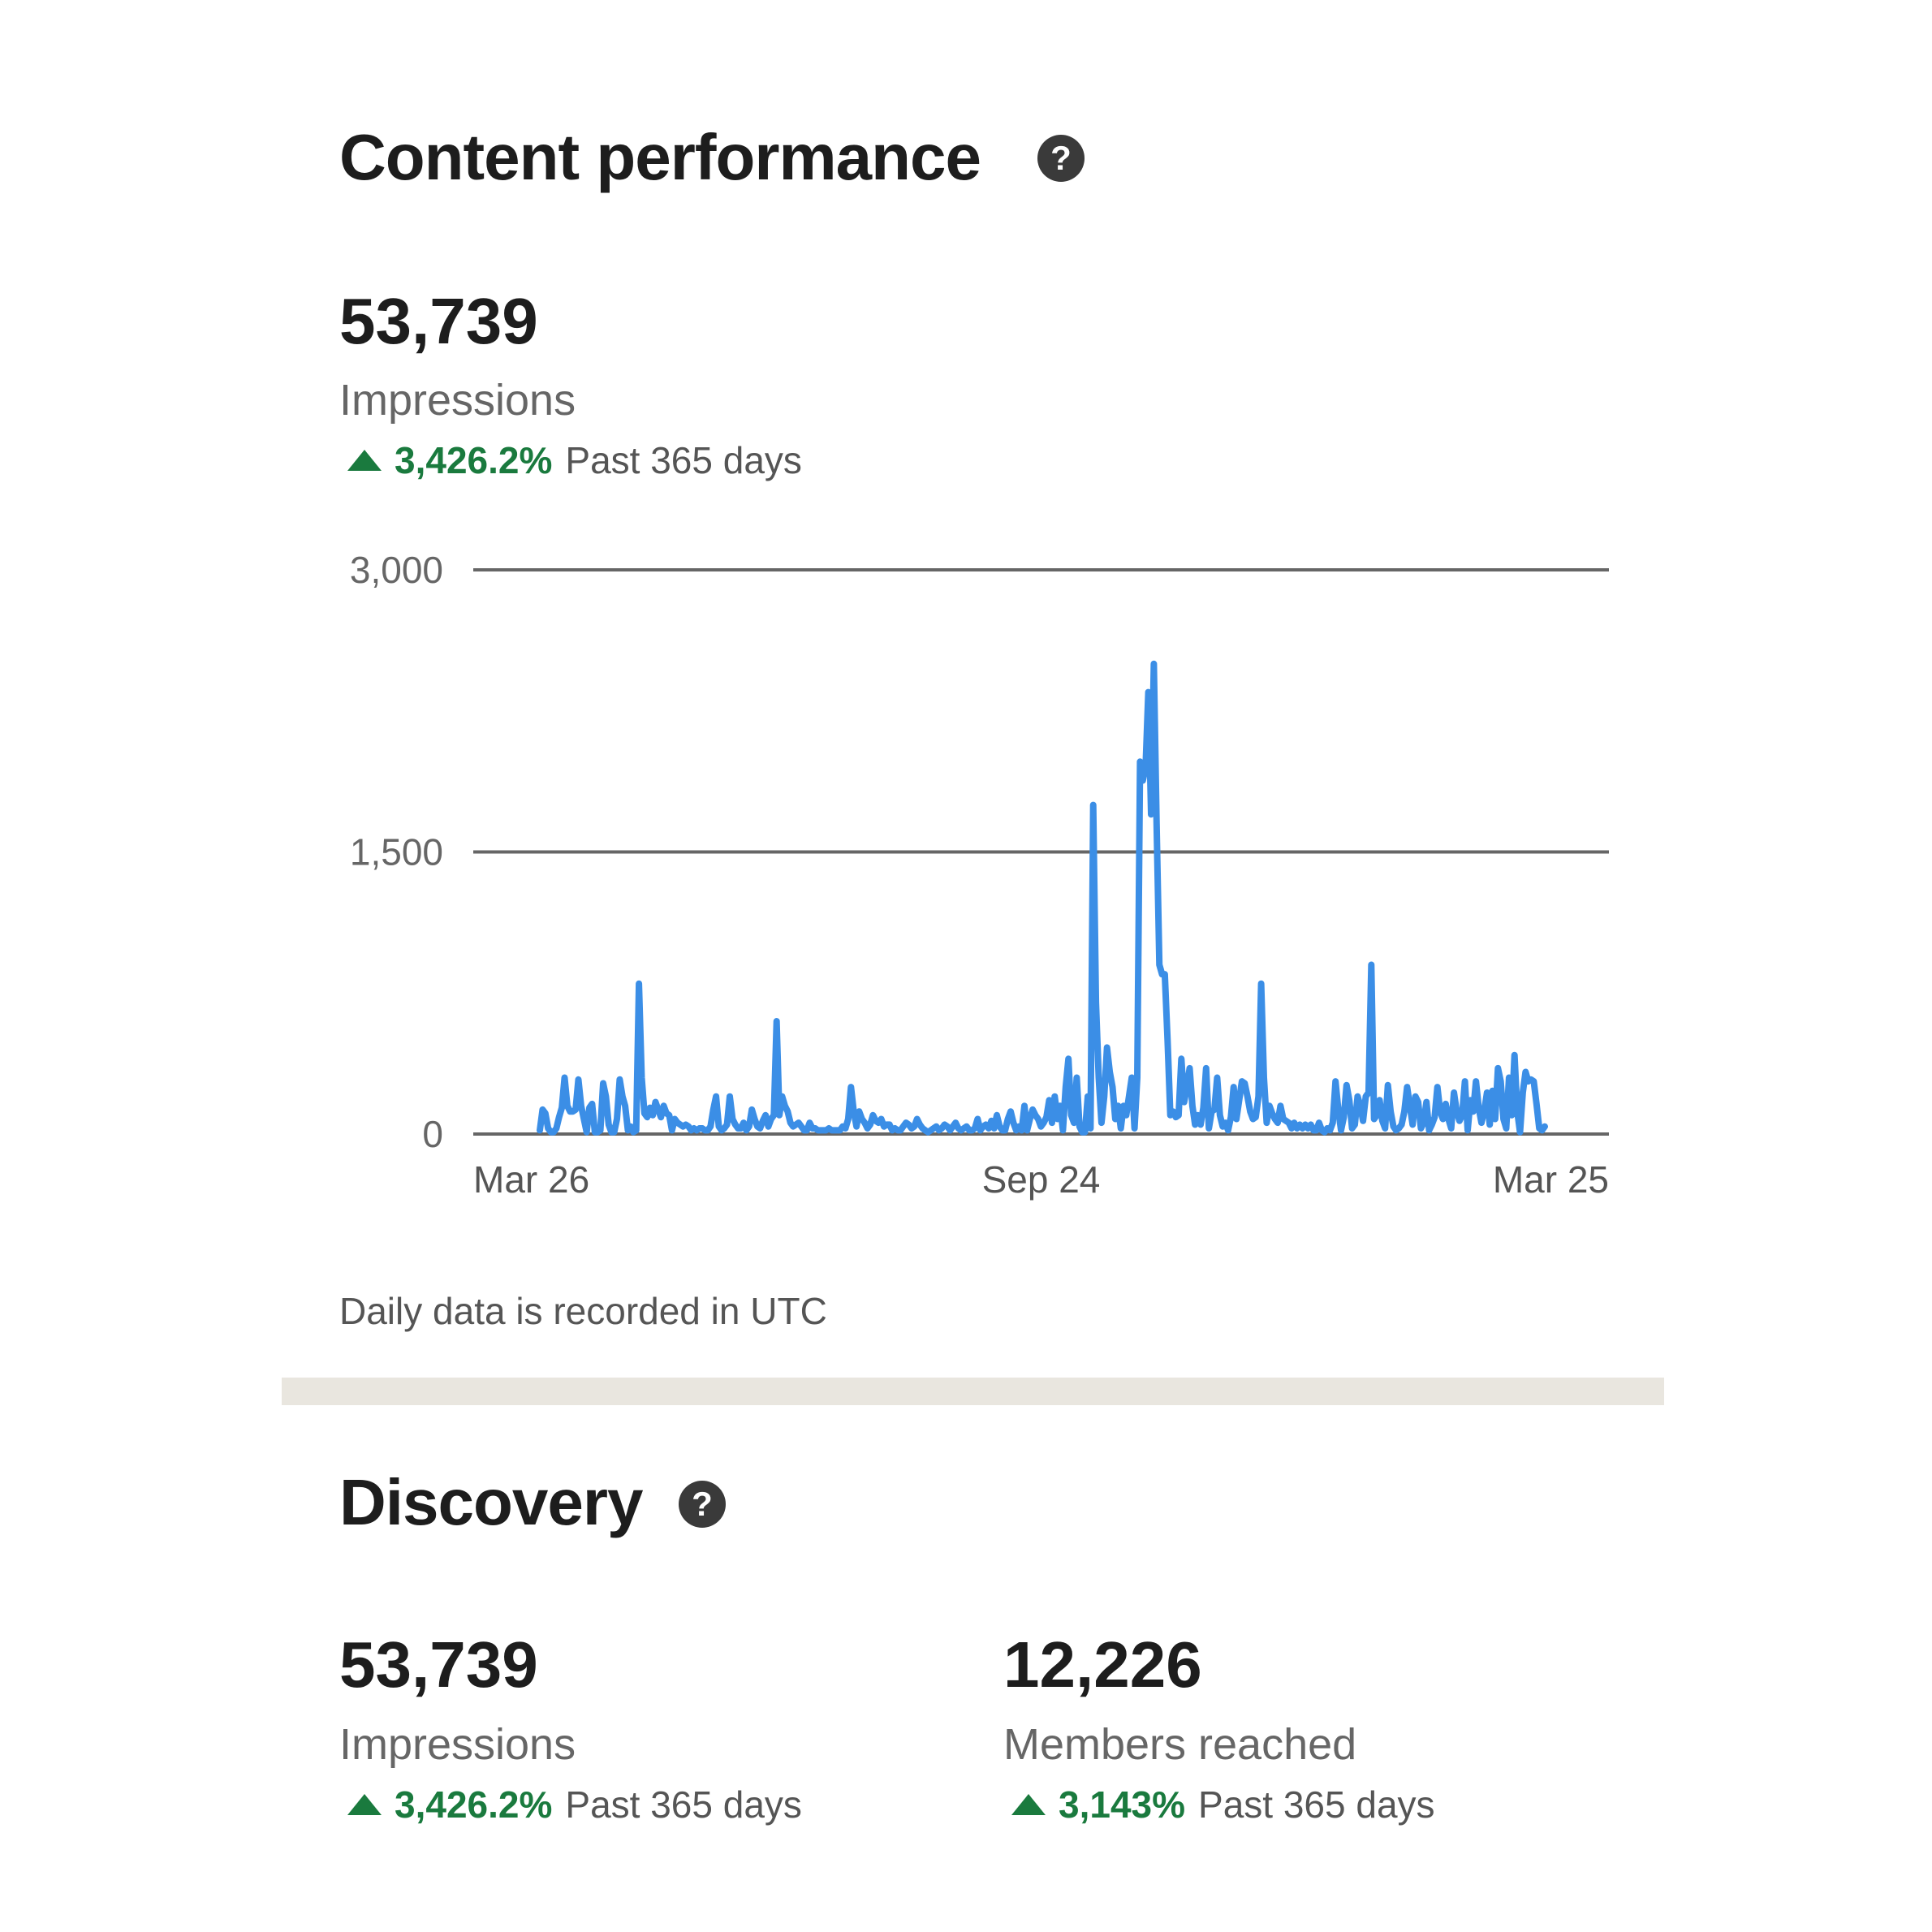 This screenshot has width=1932, height=1932. I want to click on x-tick-label: Sep 24, so click(1041, 1179).